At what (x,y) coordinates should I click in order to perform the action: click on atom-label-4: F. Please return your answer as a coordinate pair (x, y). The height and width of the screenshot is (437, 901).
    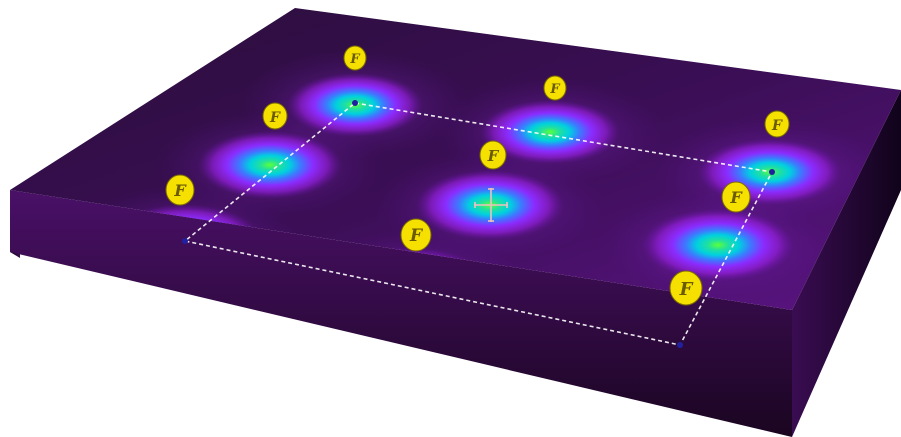
    Looking at the image, I should click on (275, 116).